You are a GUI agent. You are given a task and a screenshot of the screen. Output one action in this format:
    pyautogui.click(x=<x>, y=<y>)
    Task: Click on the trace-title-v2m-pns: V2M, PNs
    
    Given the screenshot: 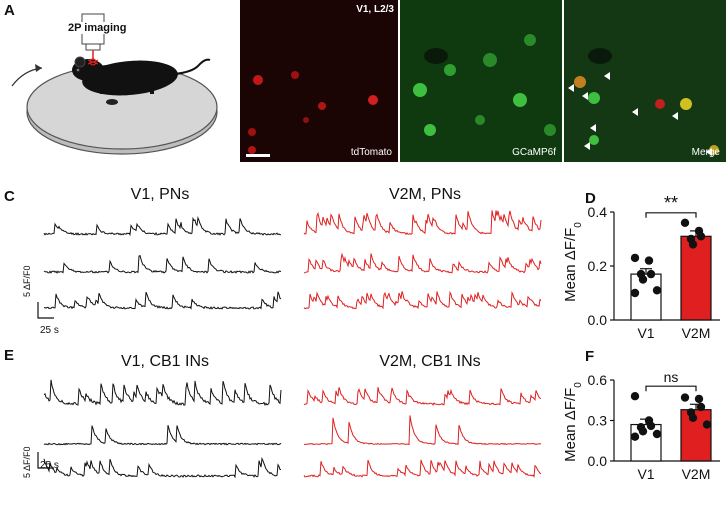 What is the action you would take?
    pyautogui.click(x=424, y=194)
    